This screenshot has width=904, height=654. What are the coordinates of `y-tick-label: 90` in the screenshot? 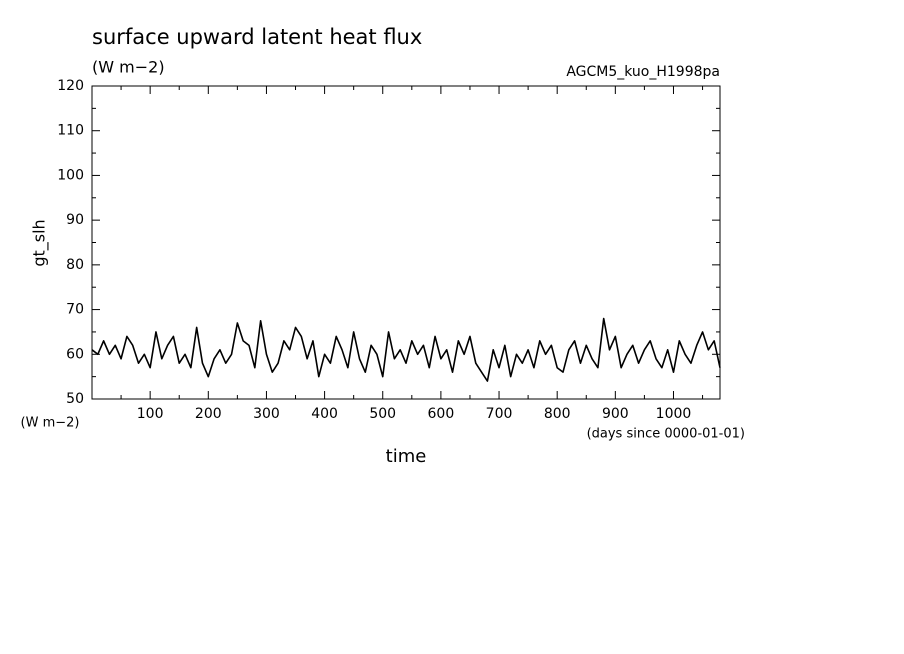 It's located at (75, 220).